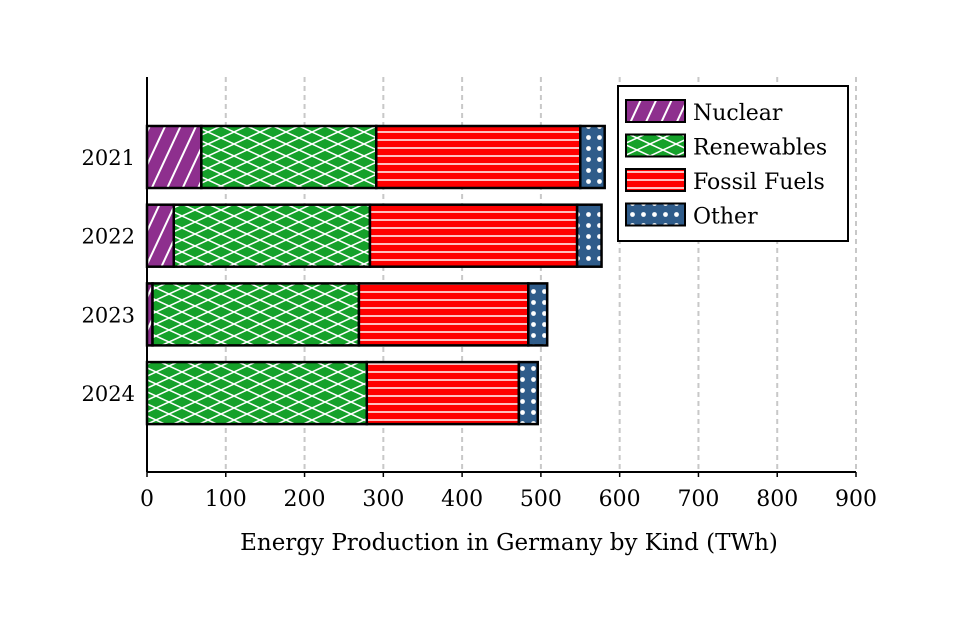  What do you see at coordinates (856, 499) in the screenshot?
I see `x-tick-label: 900` at bounding box center [856, 499].